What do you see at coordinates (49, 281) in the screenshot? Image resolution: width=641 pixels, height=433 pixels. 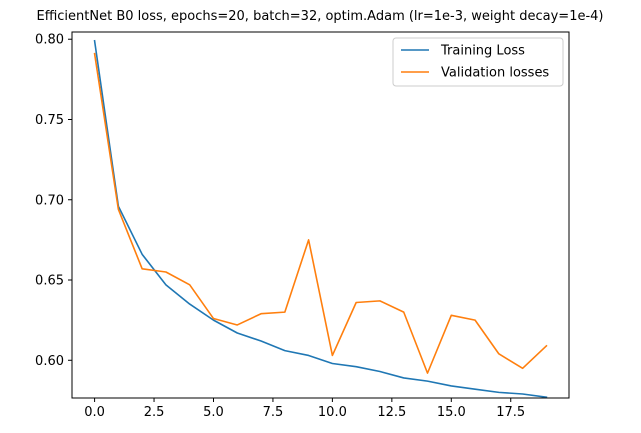 I see `y-tick-label: 0.65` at bounding box center [49, 281].